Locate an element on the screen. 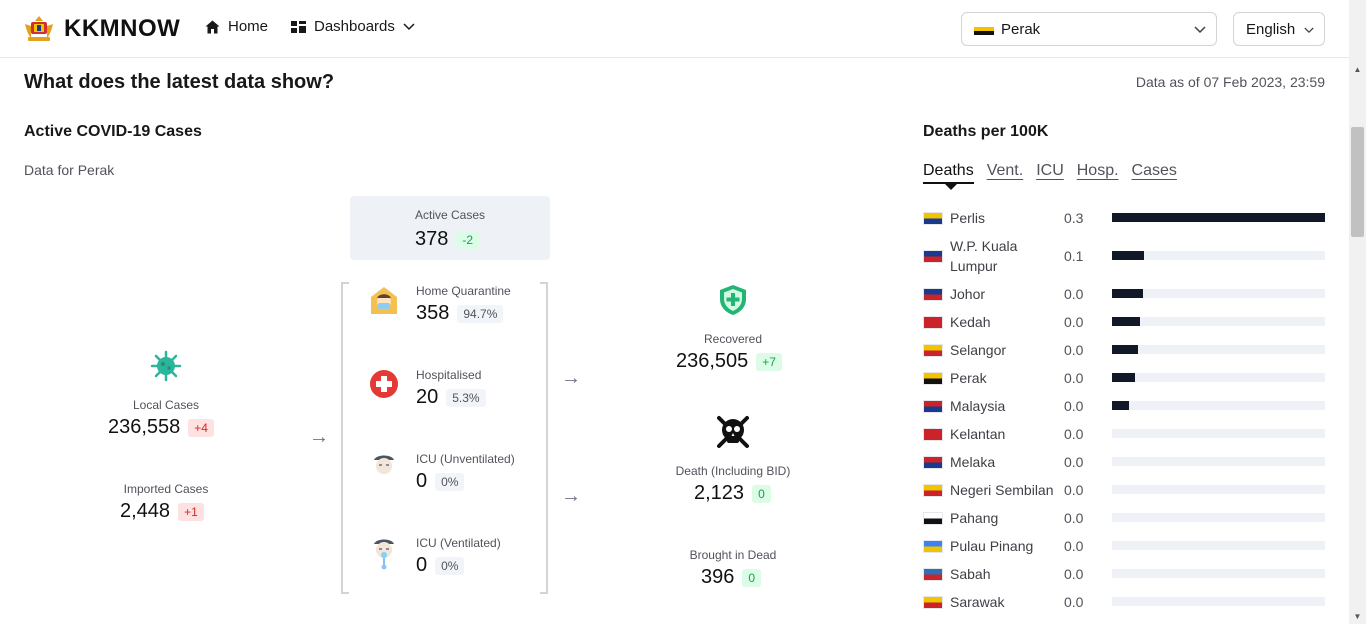  state-name: W.P. Kuala Lumpur is located at coordinates (984, 256).